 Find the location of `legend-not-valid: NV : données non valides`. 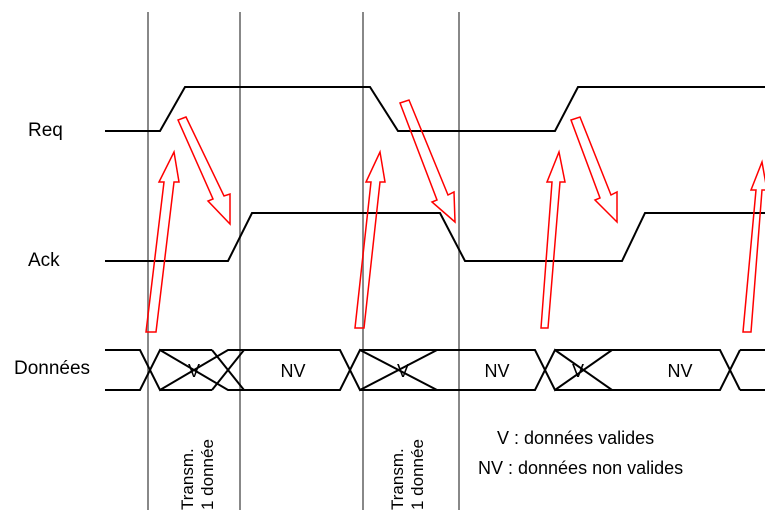

legend-not-valid: NV : données non valides is located at coordinates (581, 468).